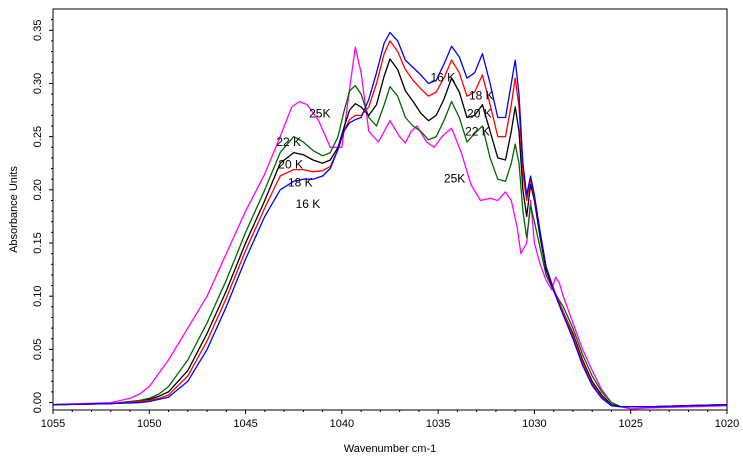 The height and width of the screenshot is (458, 743). I want to click on x-axis-label: Wavenumber cm-1, so click(390, 449).